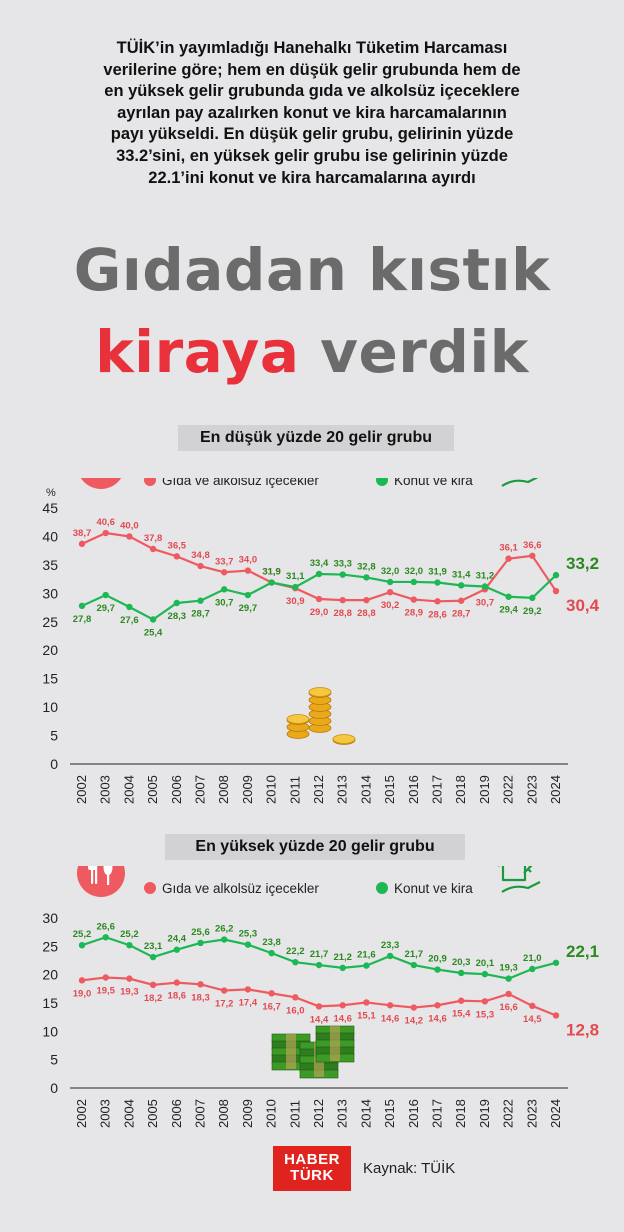 Image resolution: width=624 pixels, height=1232 pixels. What do you see at coordinates (298, 719) in the screenshot?
I see `coin-top` at bounding box center [298, 719].